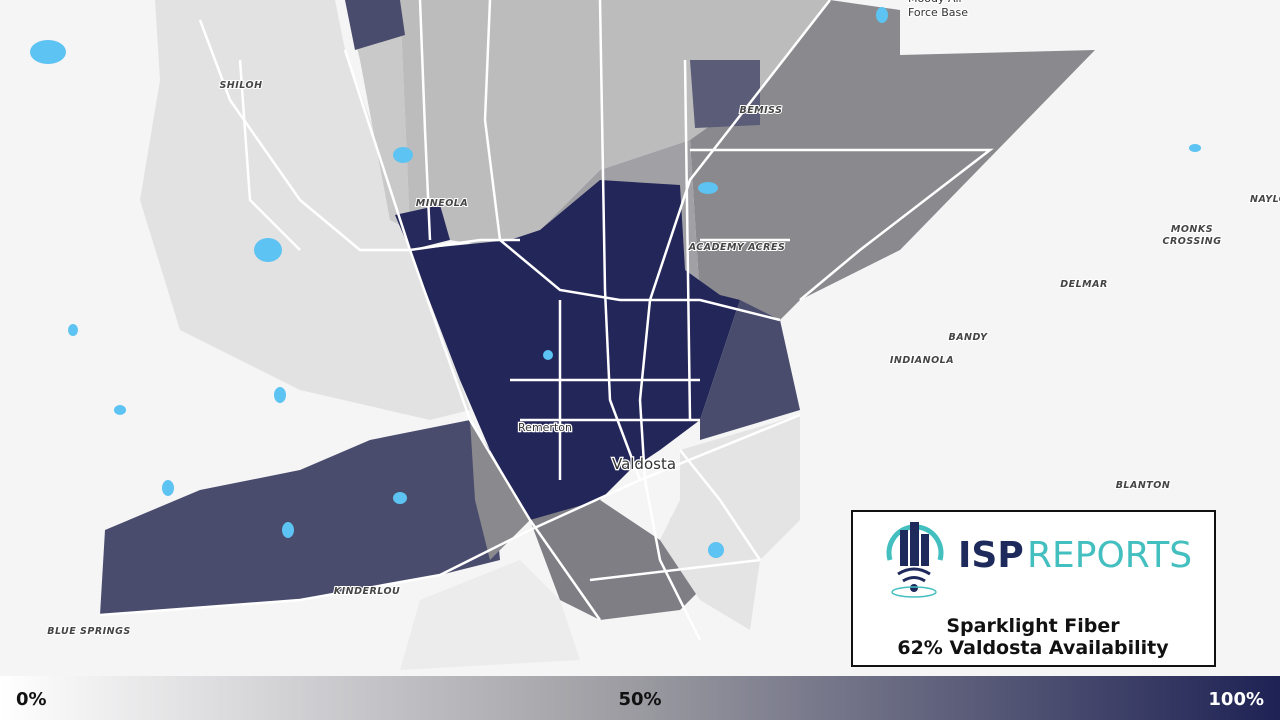 Image resolution: width=1280 pixels, height=720 pixels. Describe the element at coordinates (915, 560) in the screenshot. I see `logo-icon` at that location.